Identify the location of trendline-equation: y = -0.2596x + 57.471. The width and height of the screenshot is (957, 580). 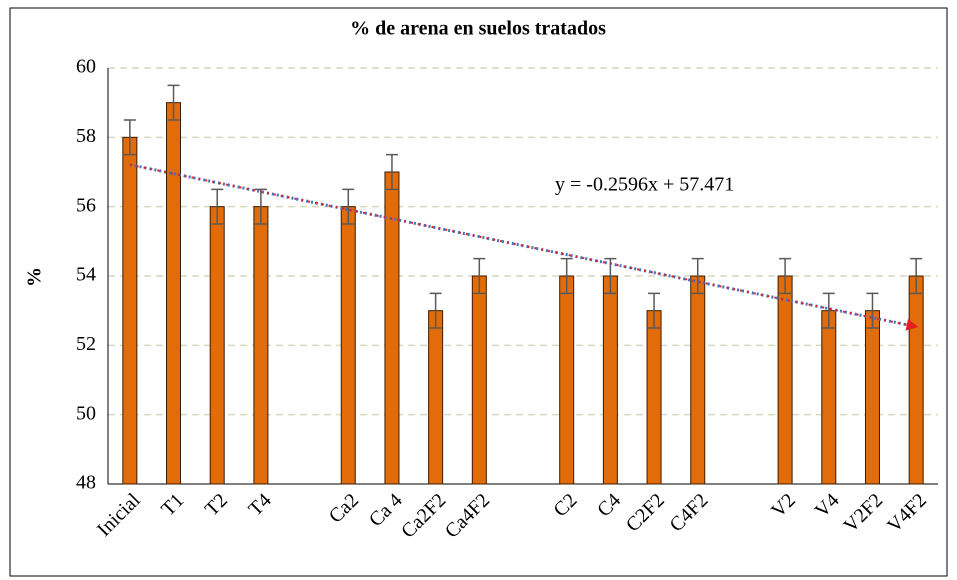
(644, 185).